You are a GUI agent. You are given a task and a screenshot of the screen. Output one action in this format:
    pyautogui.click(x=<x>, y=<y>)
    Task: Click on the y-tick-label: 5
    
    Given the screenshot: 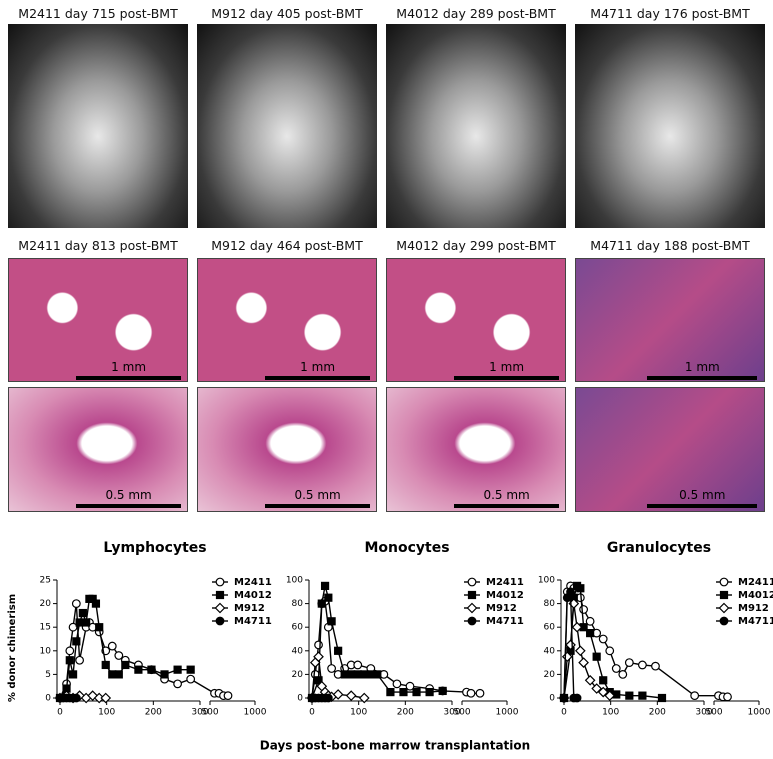 What is the action you would take?
    pyautogui.click(x=48, y=675)
    